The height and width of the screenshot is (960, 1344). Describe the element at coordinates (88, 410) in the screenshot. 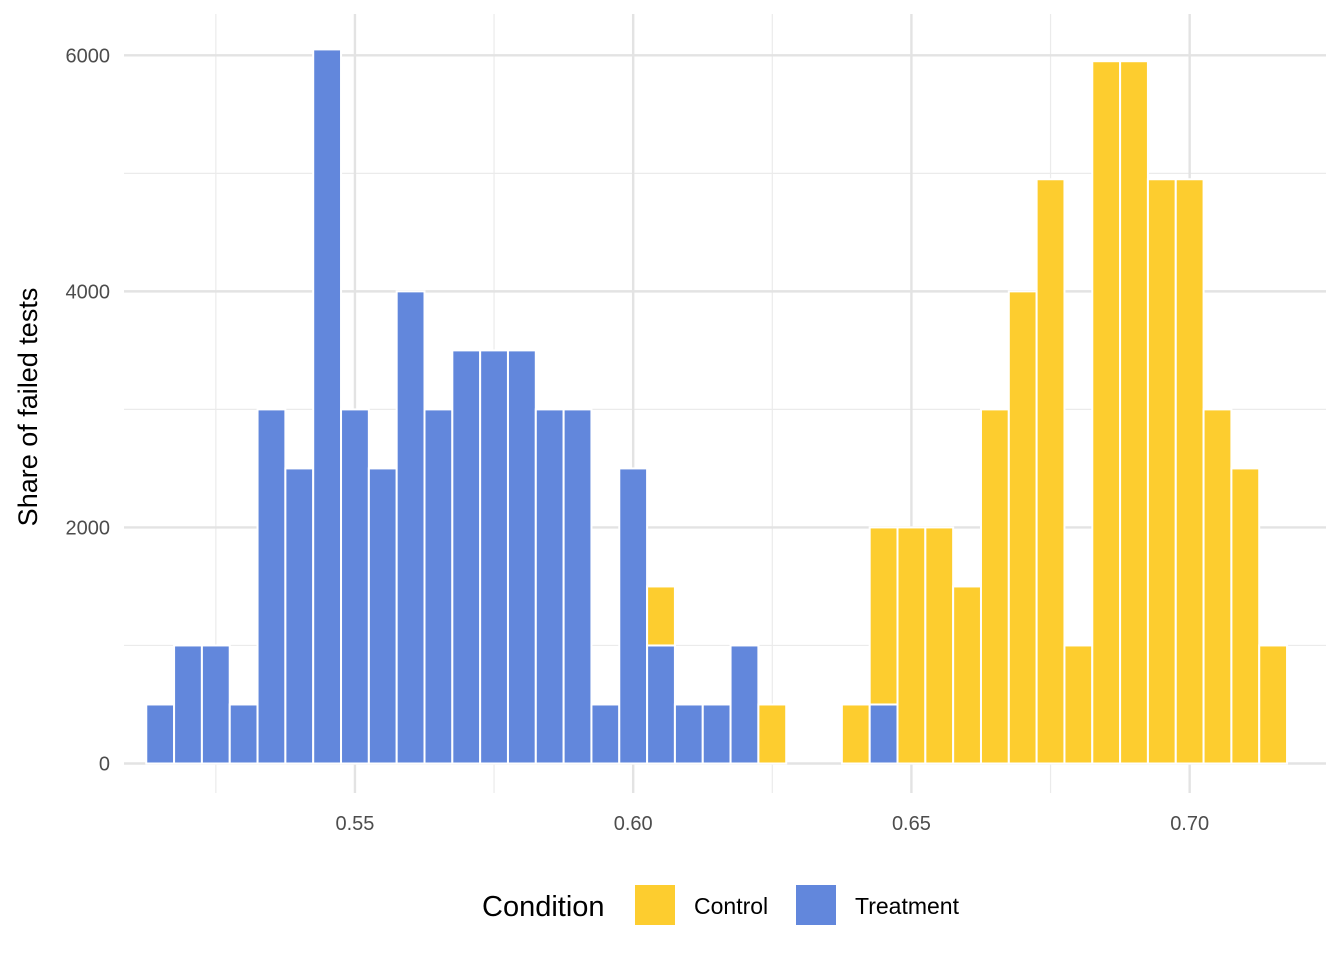

I see `y-axis-tick-labels: 0 2000 4000 6000` at that location.